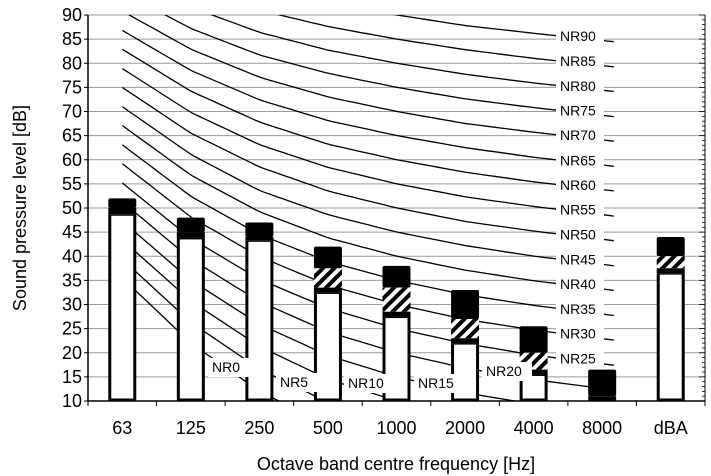 The height and width of the screenshot is (476, 711). What do you see at coordinates (294, 382) in the screenshot?
I see `nr-label-nr5: NR5` at bounding box center [294, 382].